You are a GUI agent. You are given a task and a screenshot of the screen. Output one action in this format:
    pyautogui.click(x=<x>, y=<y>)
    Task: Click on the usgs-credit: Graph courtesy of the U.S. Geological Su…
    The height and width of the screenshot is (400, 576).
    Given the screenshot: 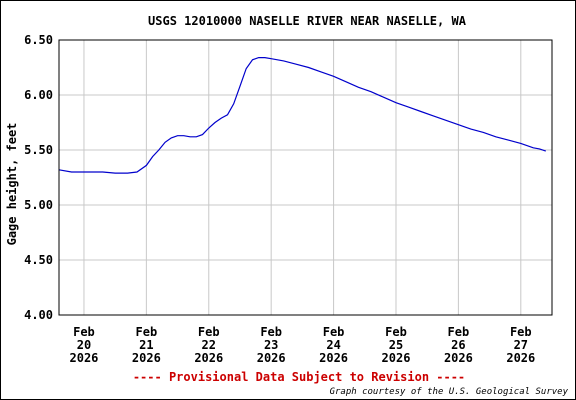 What is the action you would take?
    pyautogui.click(x=449, y=392)
    